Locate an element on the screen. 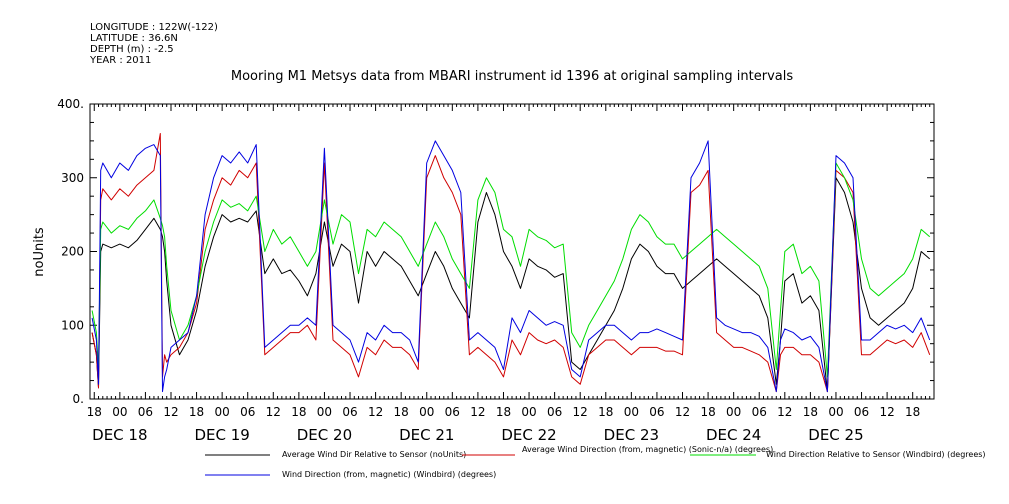 The height and width of the screenshot is (504, 1009). y-axis-label: noUnits is located at coordinates (39, 252).